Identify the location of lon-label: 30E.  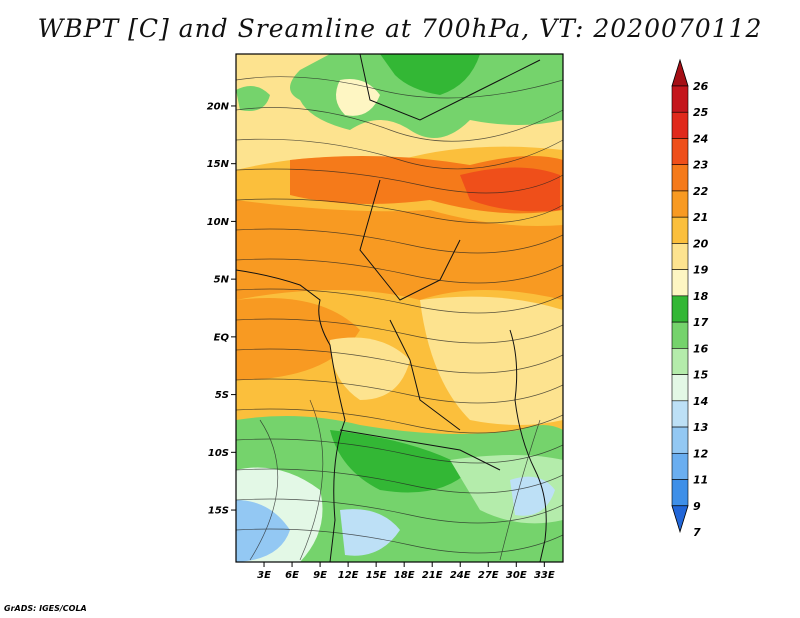
(516, 575).